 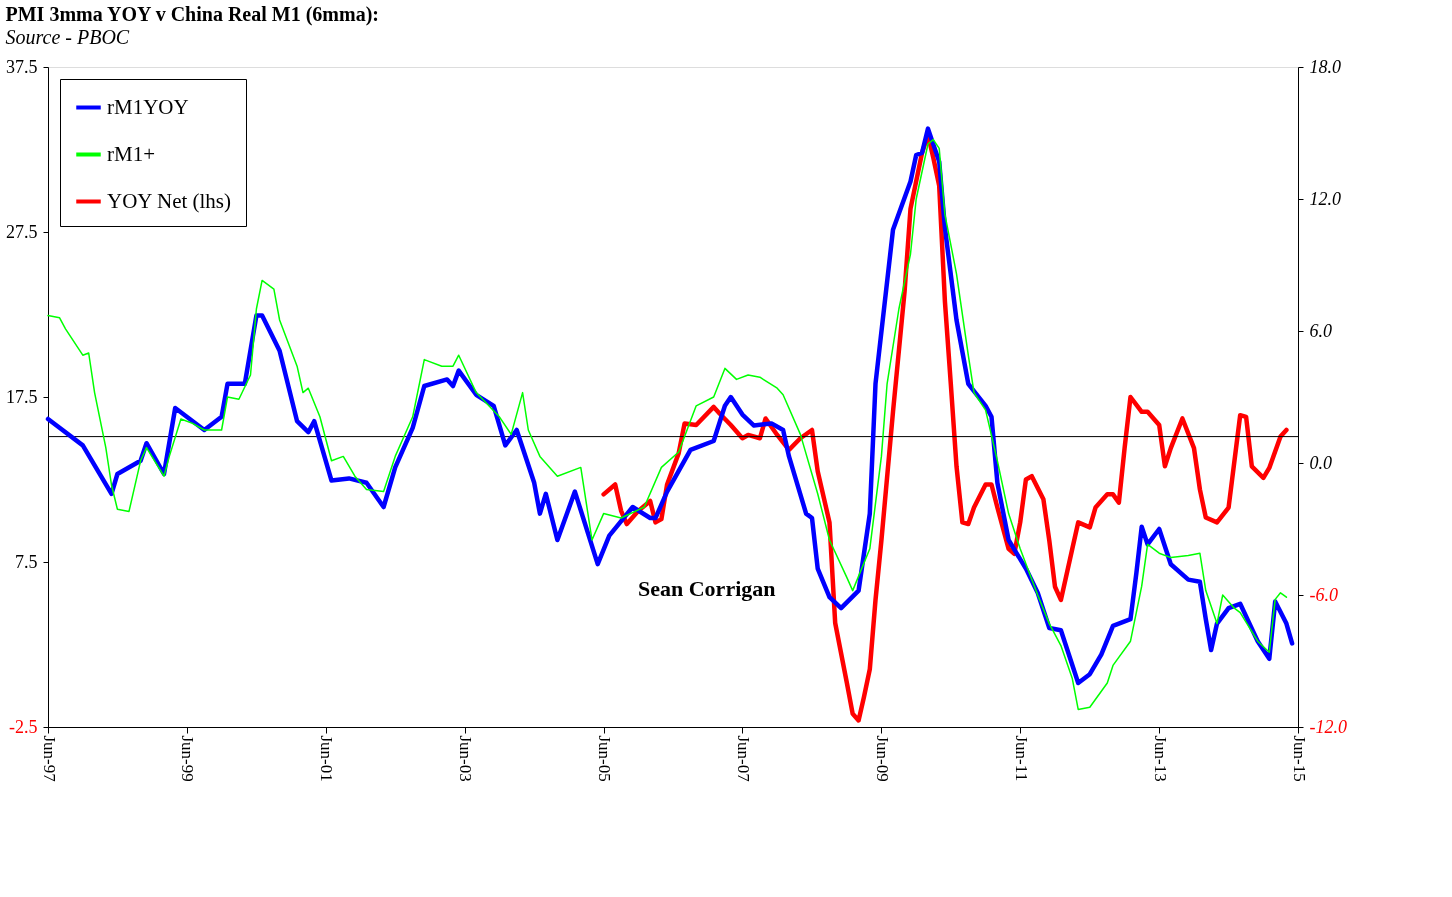 I want to click on x-tick-label: Jun-05, so click(x=605, y=758).